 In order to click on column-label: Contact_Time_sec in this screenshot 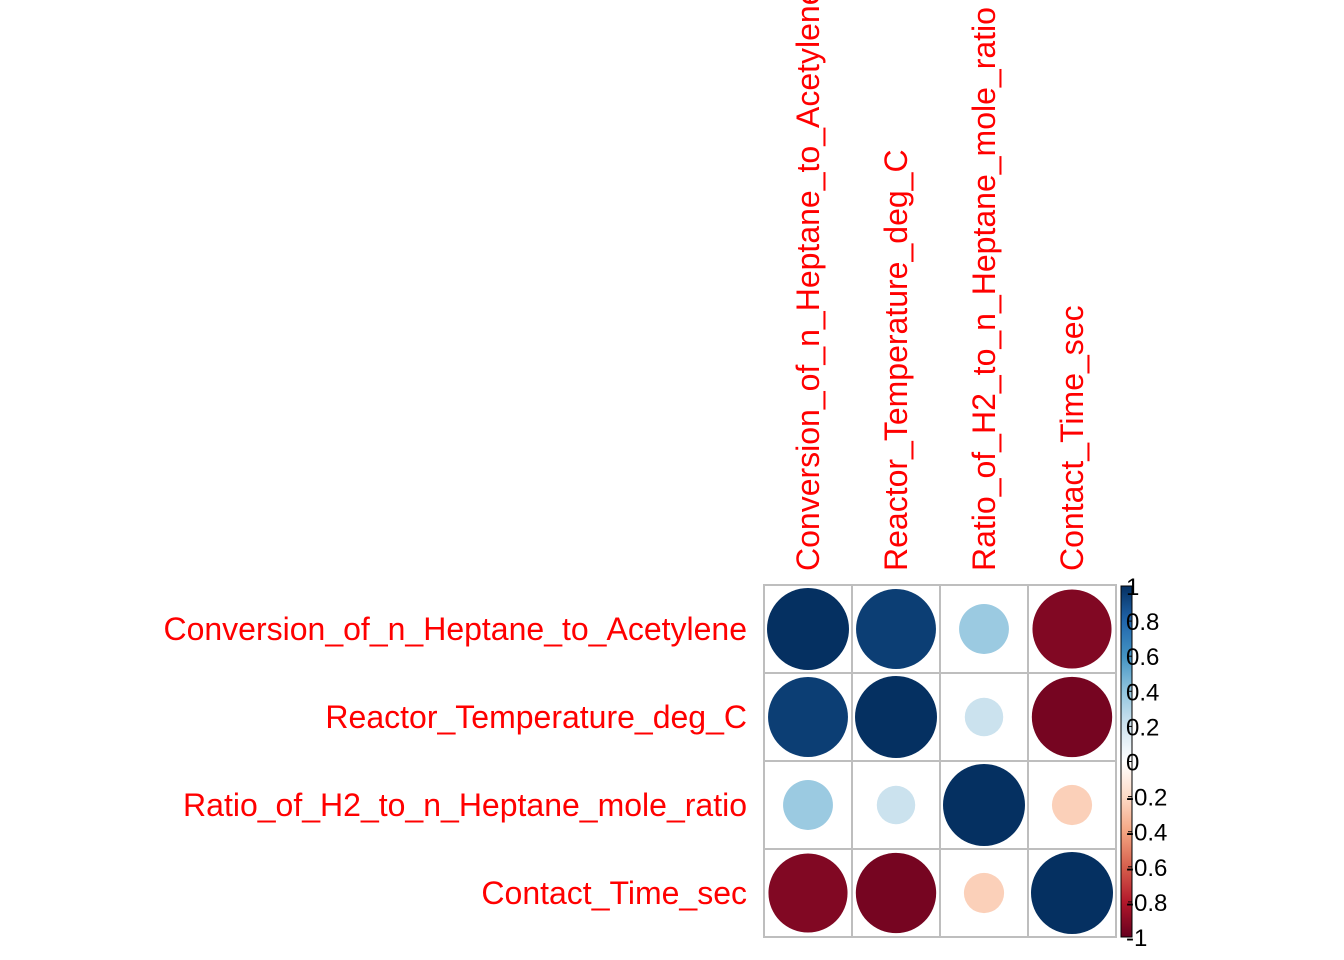, I will do `click(1072, 438)`.